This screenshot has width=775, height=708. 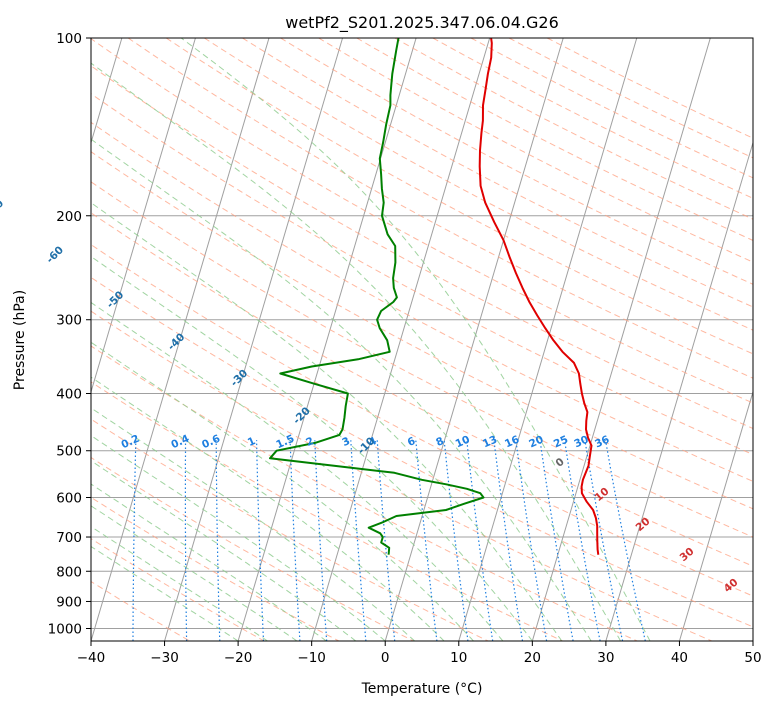 What do you see at coordinates (731, 585) in the screenshot?
I see `dry-adiabat-label: 40` at bounding box center [731, 585].